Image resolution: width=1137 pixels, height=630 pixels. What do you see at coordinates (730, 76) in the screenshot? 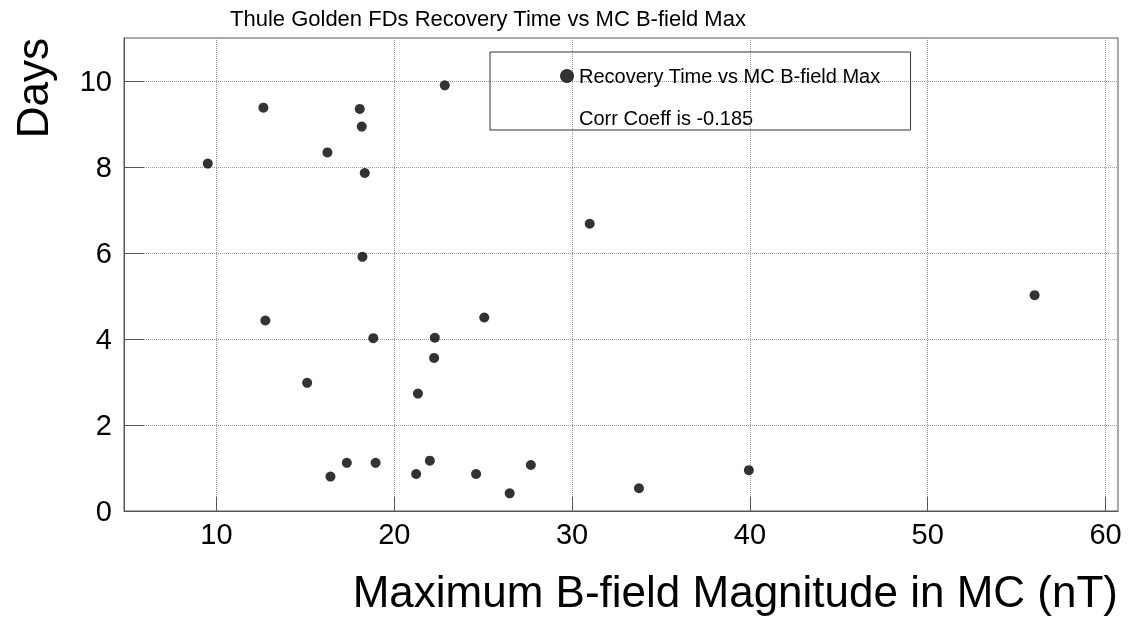
I see `legend-label: Recovery Time vs MC B-field Max` at bounding box center [730, 76].